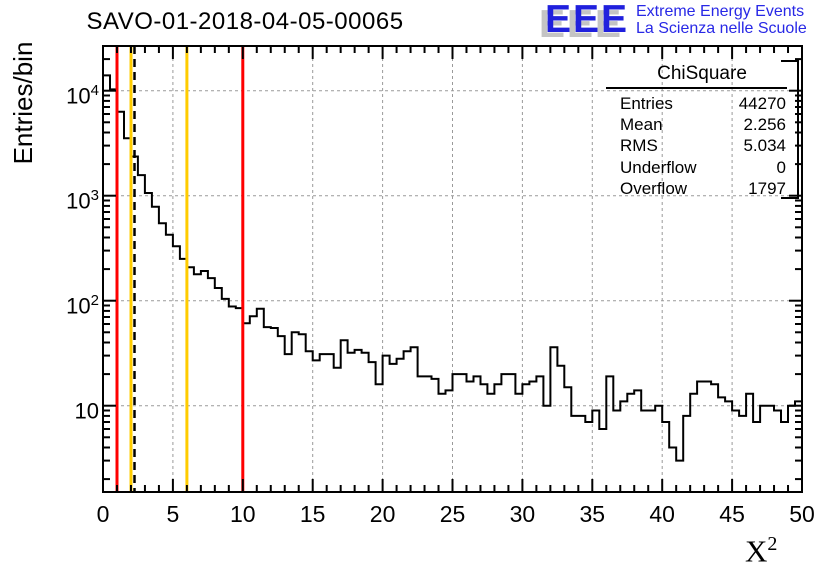 The width and height of the screenshot is (836, 572). I want to click on x-tick-label: 0, so click(103, 514).